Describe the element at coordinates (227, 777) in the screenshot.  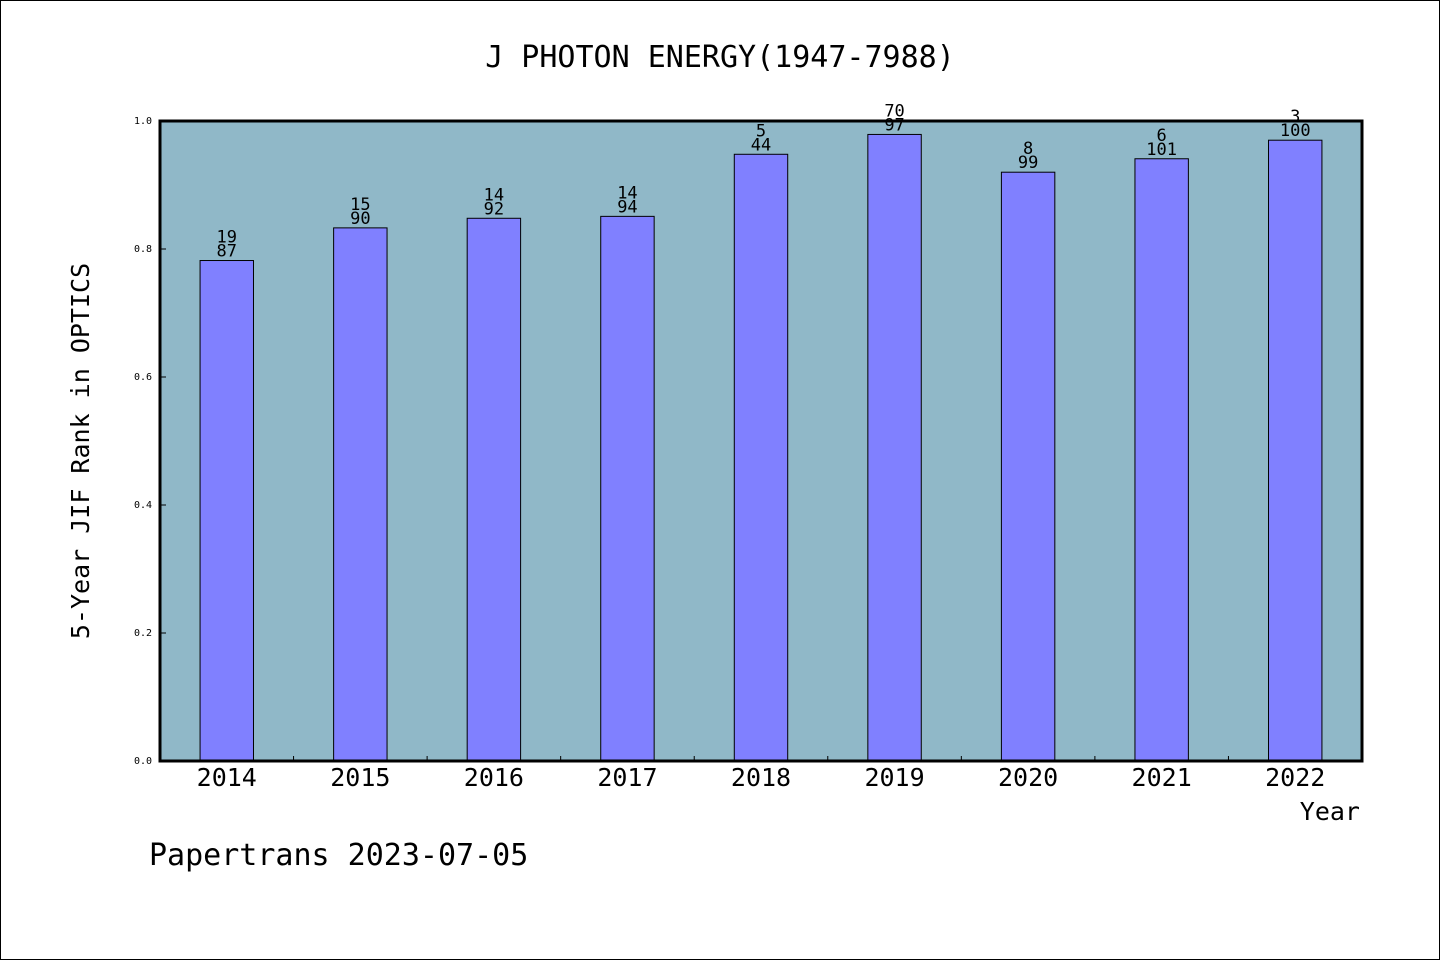
I see `x-tick-label: 2014` at that location.